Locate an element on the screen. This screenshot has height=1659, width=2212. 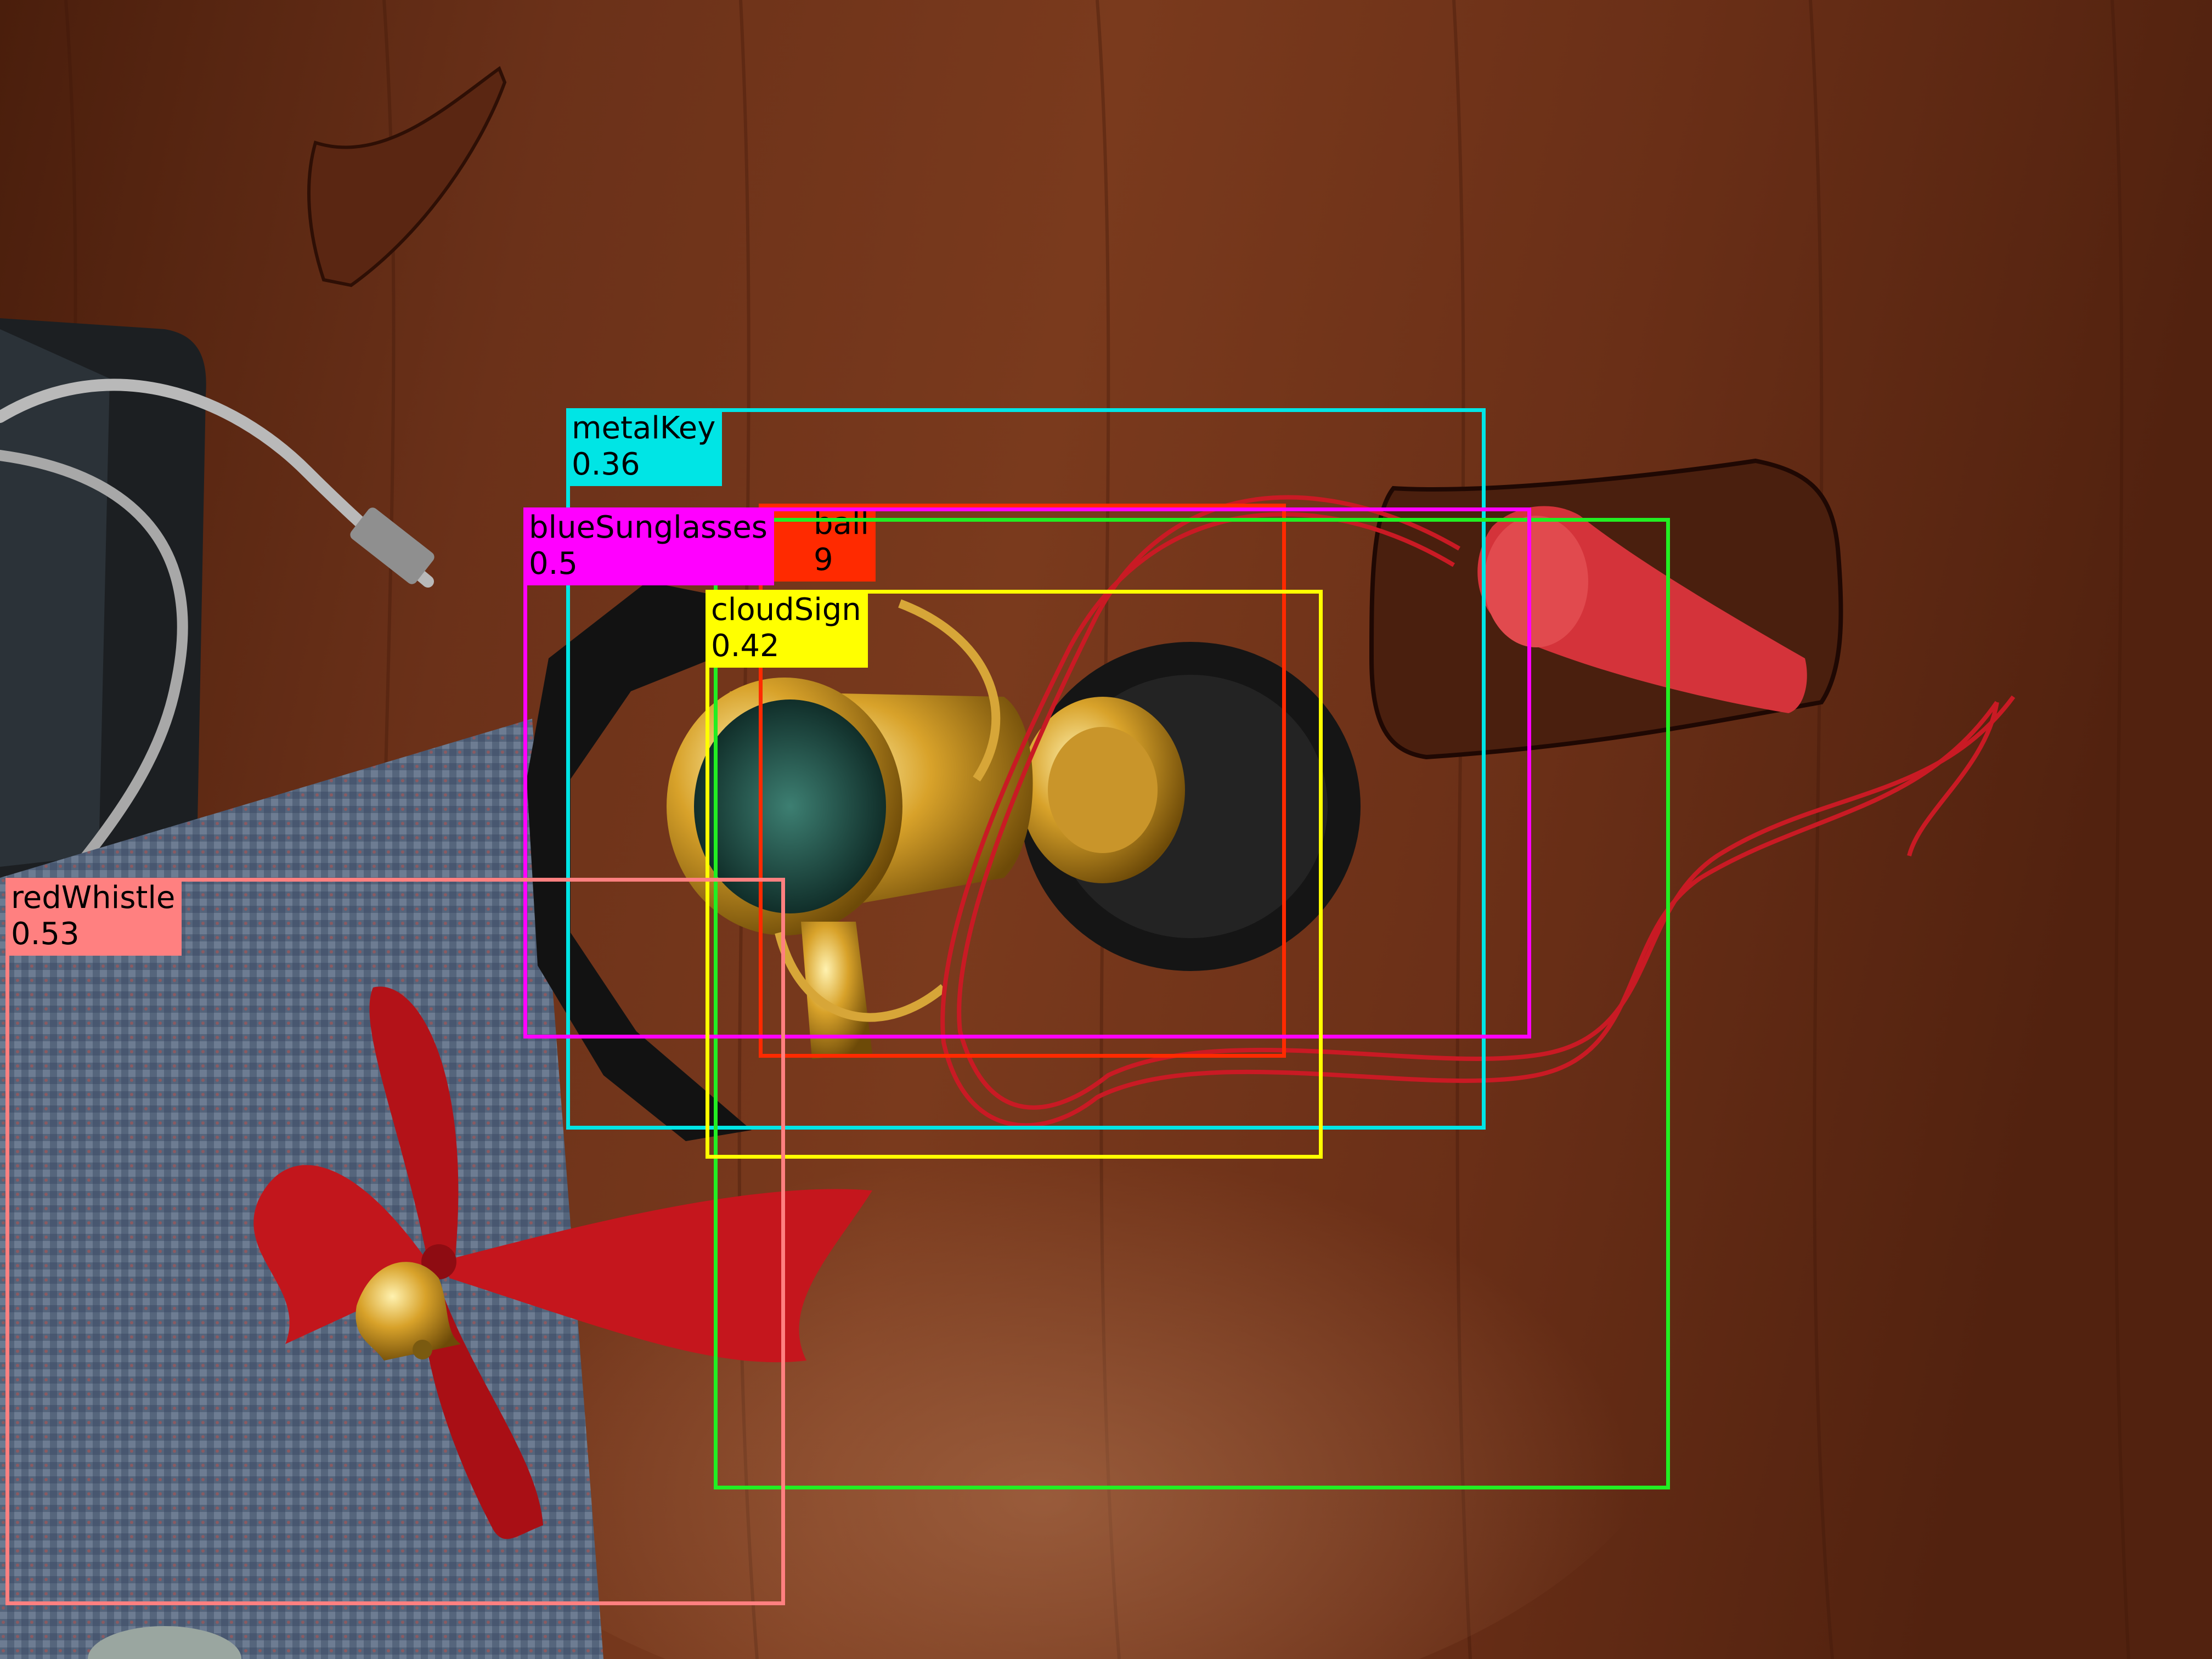
detection-class: metalKey is located at coordinates (644, 428).